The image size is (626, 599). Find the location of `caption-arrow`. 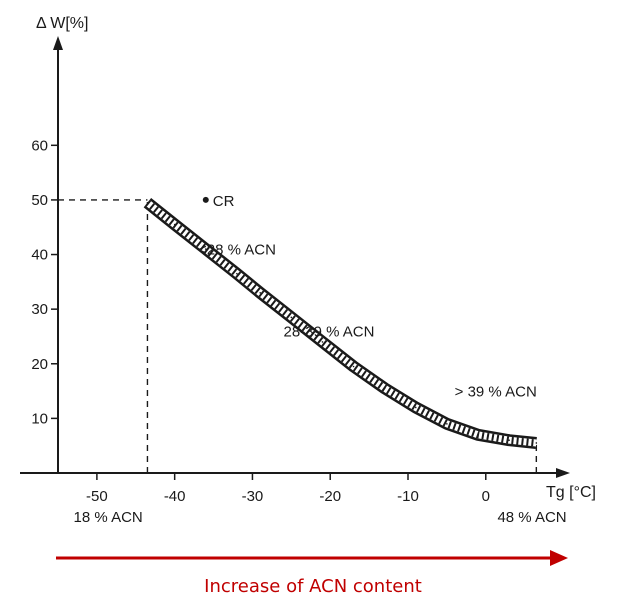

caption-arrow is located at coordinates (312, 558).